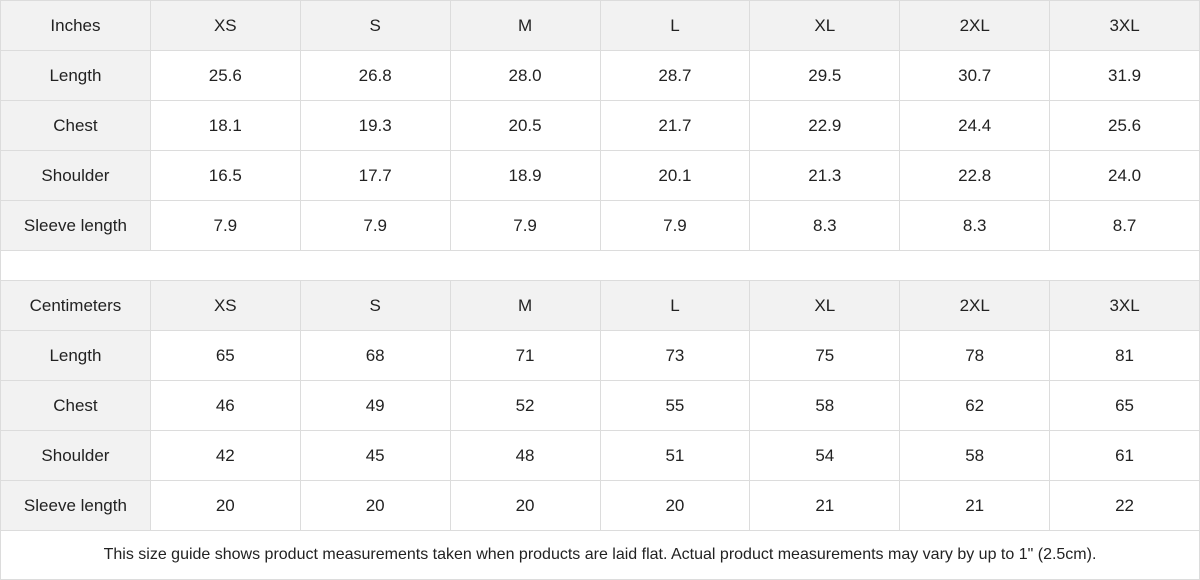 Image resolution: width=1200 pixels, height=580 pixels. Describe the element at coordinates (675, 355) in the screenshot. I see `measurement-cell: 73` at that location.